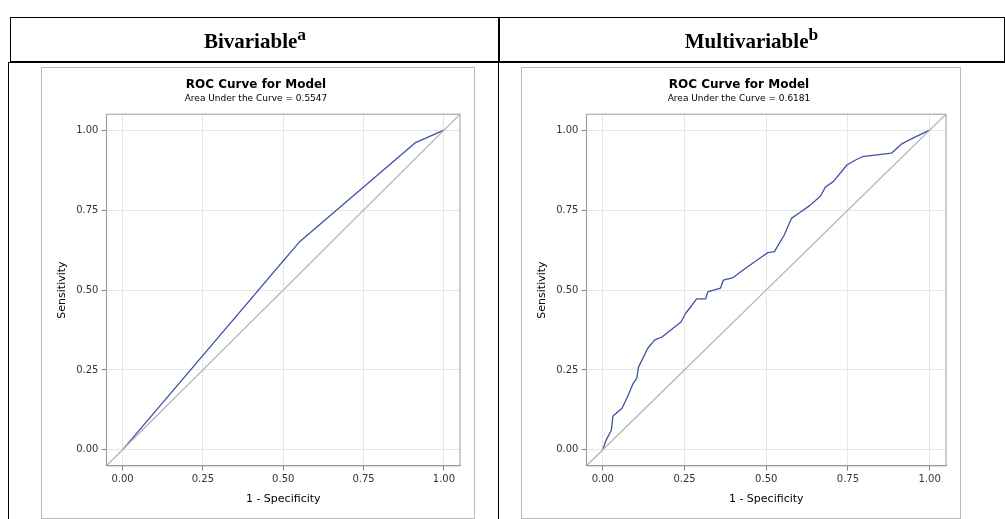  Describe the element at coordinates (255, 39) in the screenshot. I see `text: Bivariable$^{a}$` at that location.